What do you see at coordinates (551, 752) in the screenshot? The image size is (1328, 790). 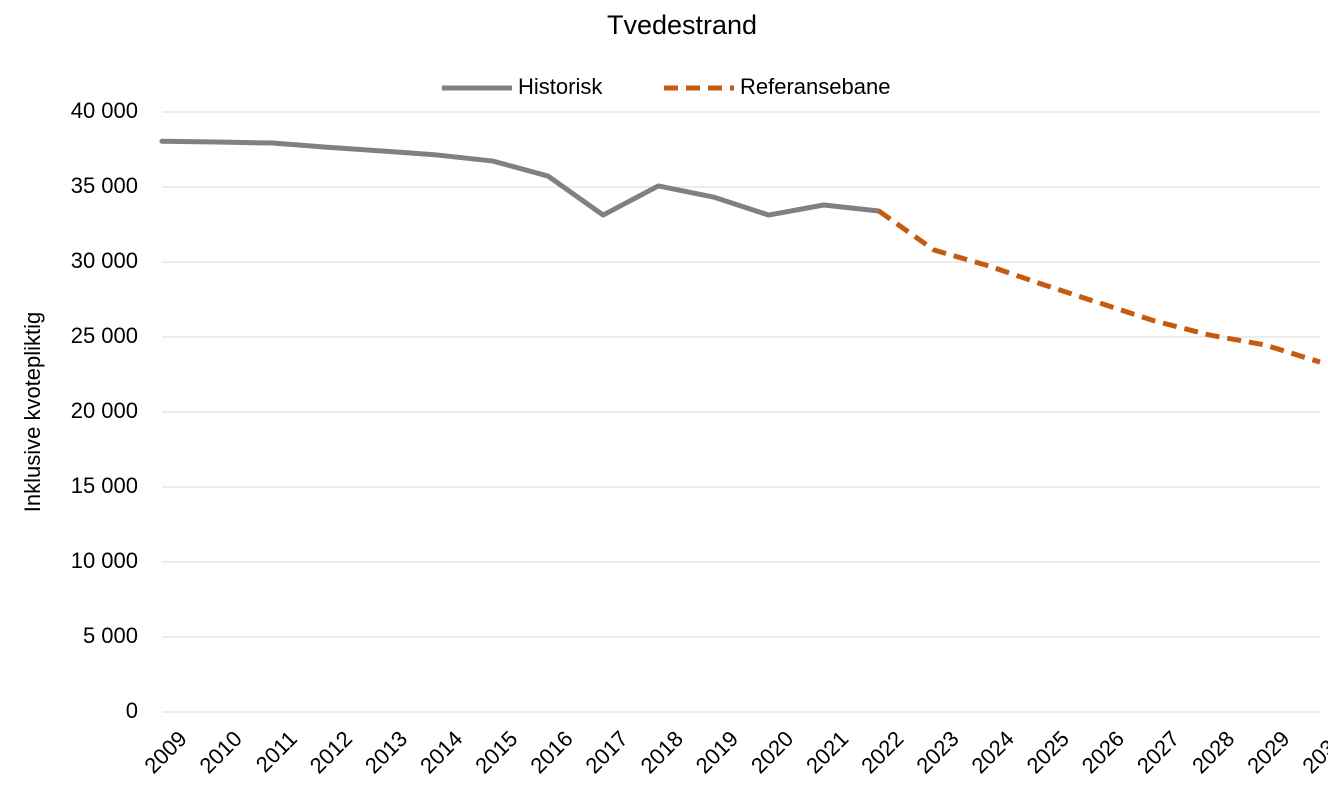 I see `x-tick-label: 2016` at bounding box center [551, 752].